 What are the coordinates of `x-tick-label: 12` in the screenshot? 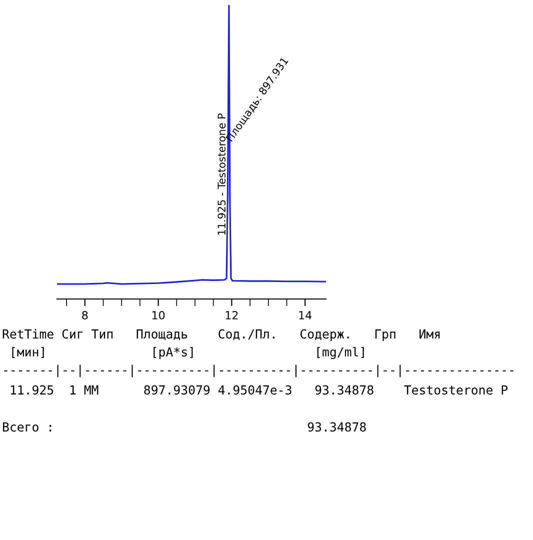 It's located at (232, 315).